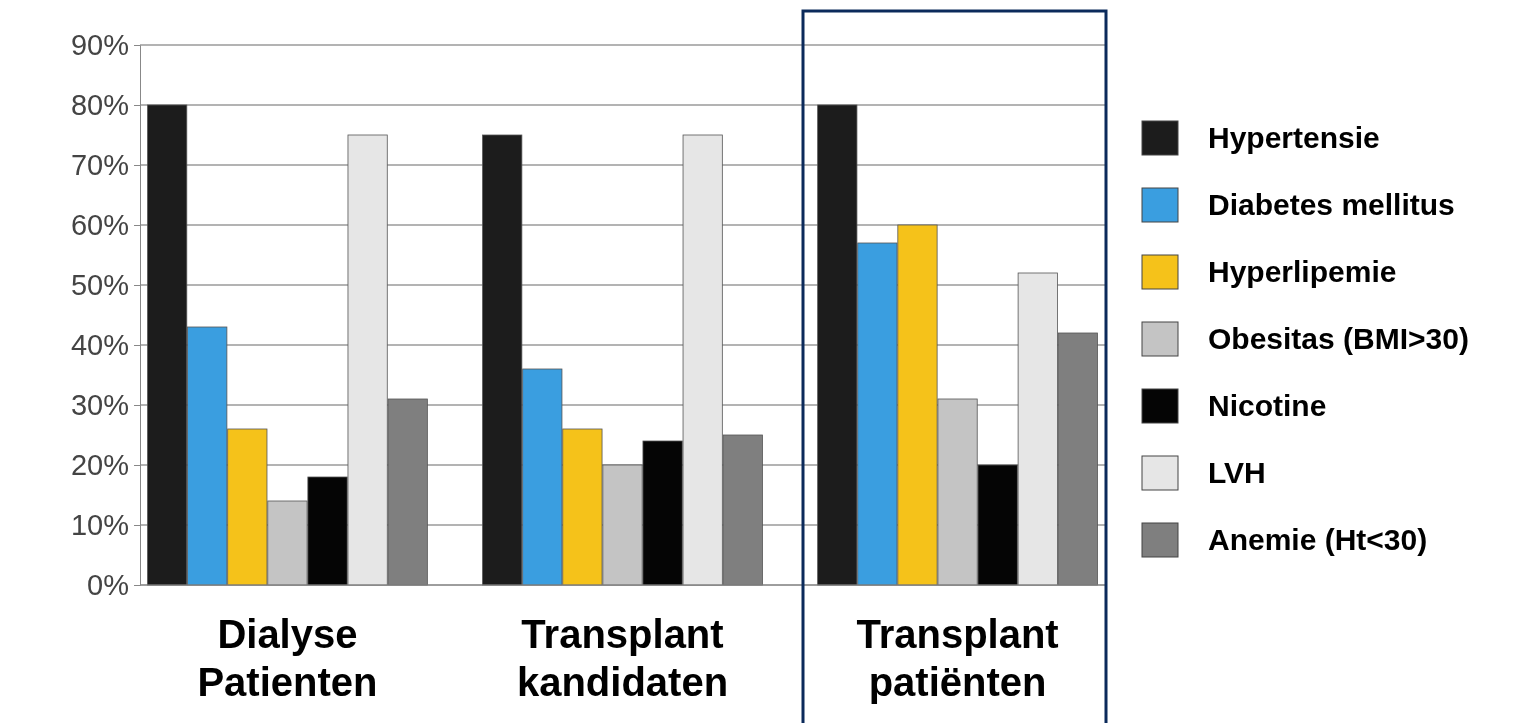  I want to click on y-tick-label: 30%, so click(99, 404).